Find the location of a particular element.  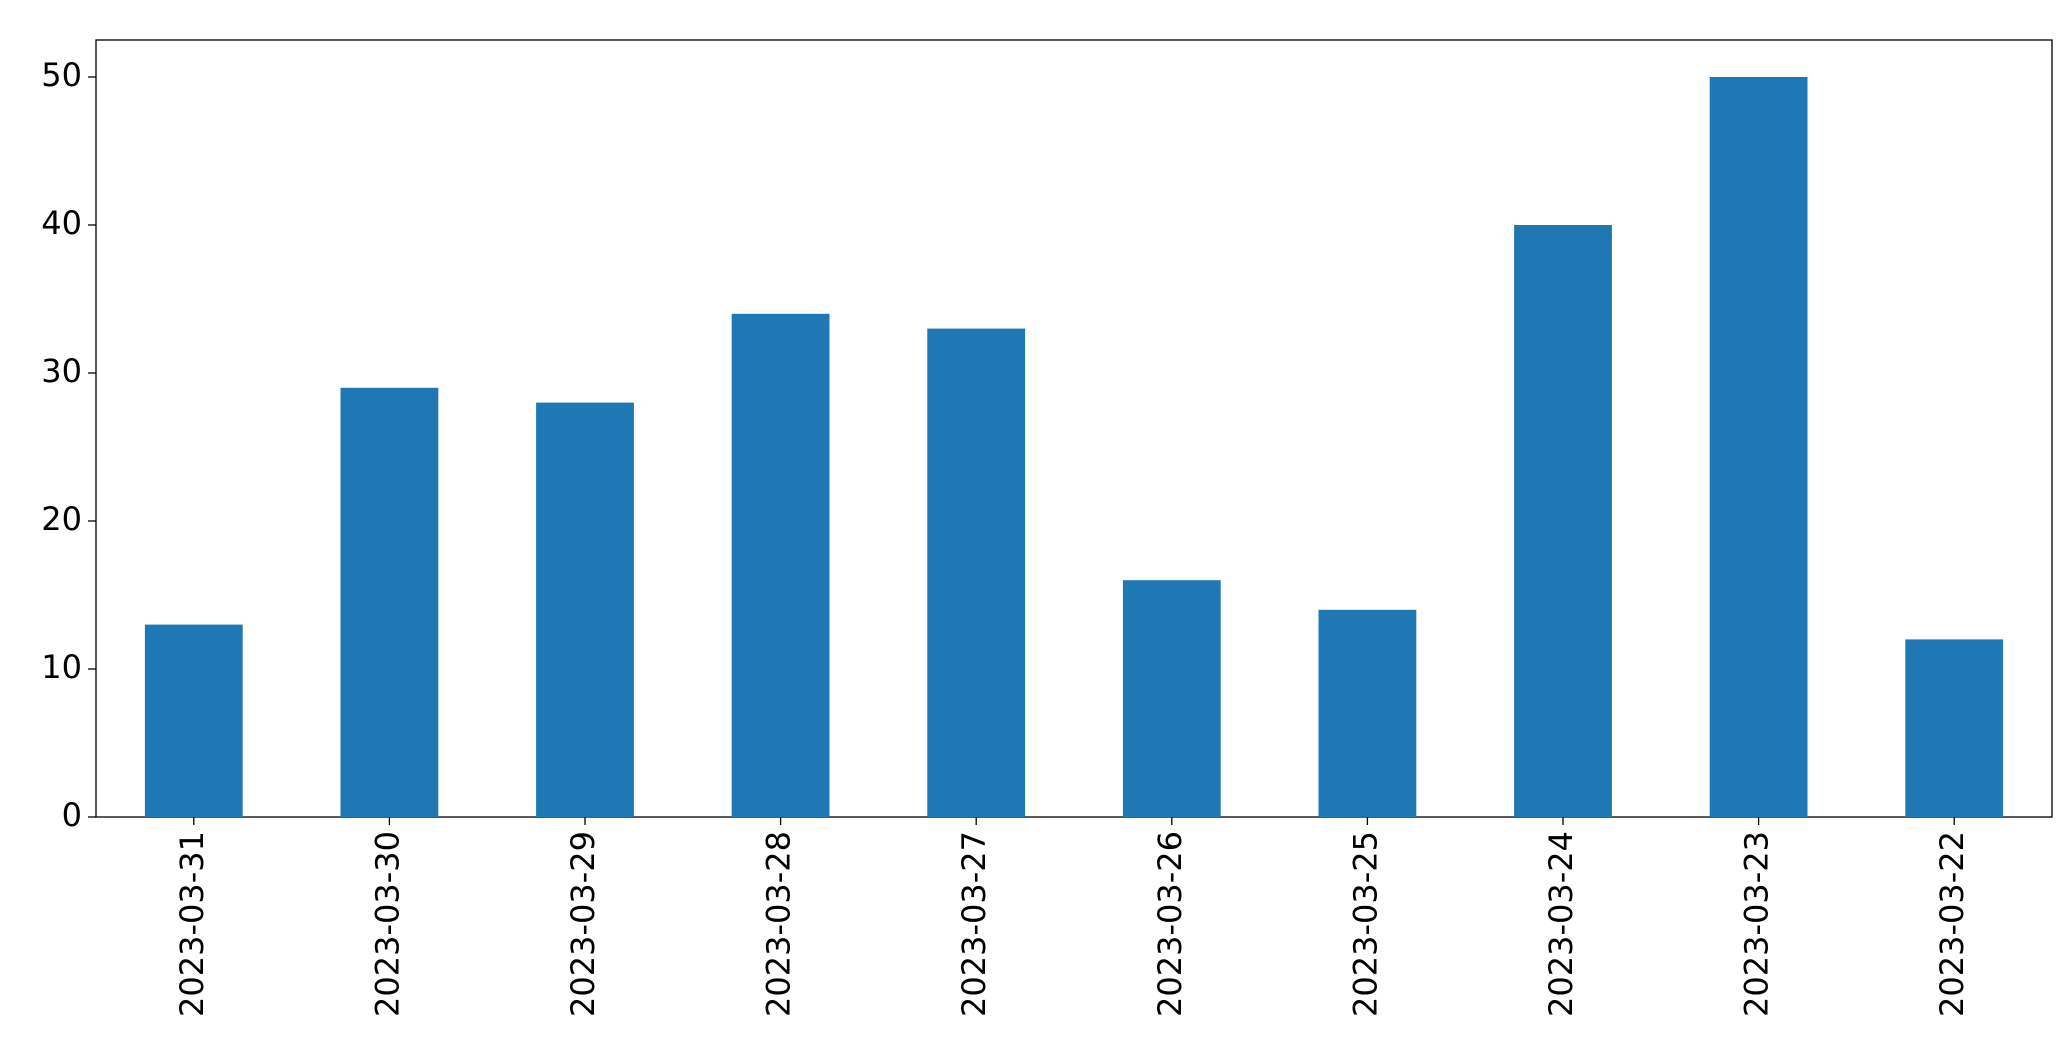

x-tick-label: 2023-03-31 is located at coordinates (192, 924).